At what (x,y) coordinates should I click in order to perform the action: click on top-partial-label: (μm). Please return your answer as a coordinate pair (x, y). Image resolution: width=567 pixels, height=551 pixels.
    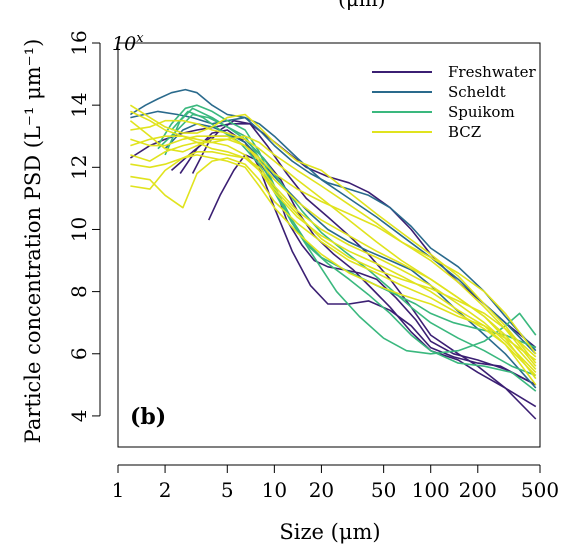
    Looking at the image, I should click on (362, 5).